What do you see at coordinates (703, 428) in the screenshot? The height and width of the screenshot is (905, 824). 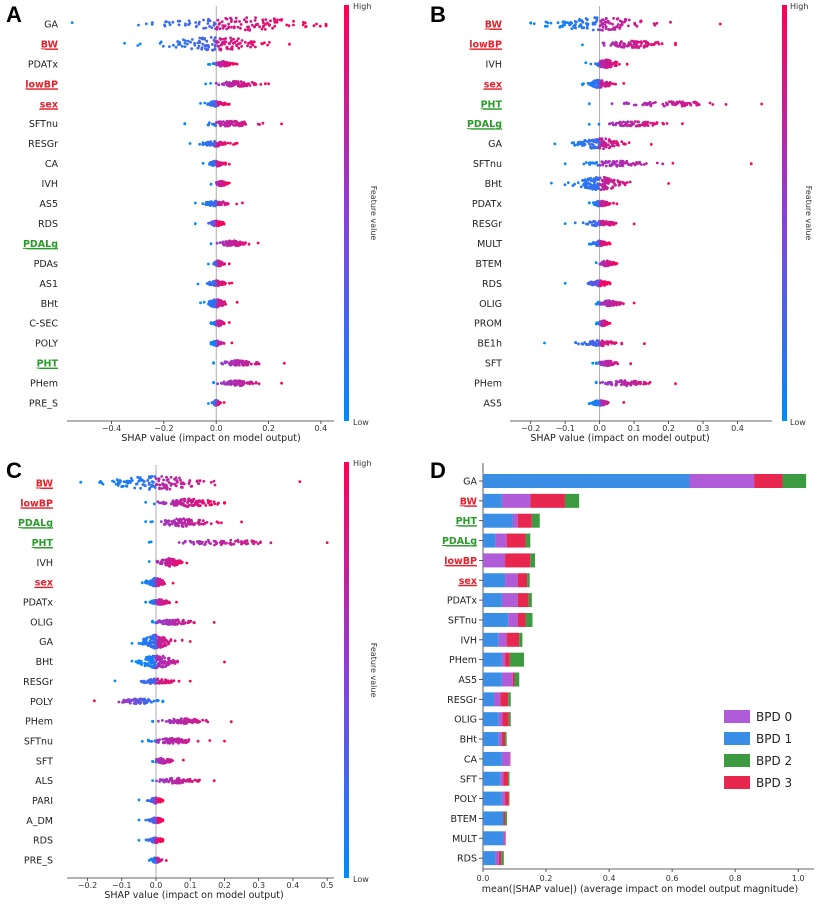 I see `x-tick-label: 0.3` at bounding box center [703, 428].